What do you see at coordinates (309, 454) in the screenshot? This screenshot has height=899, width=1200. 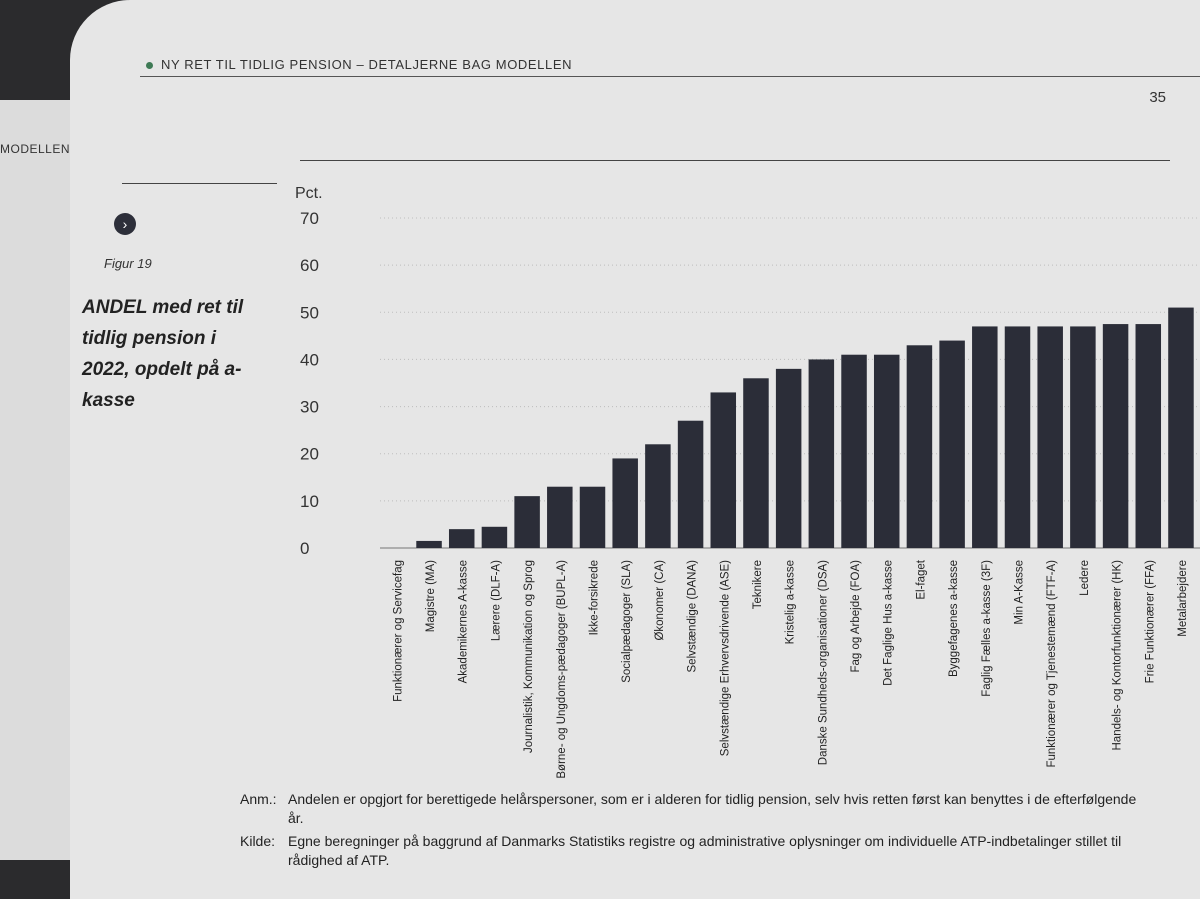 I see `y-tick-label: 20` at bounding box center [309, 454].